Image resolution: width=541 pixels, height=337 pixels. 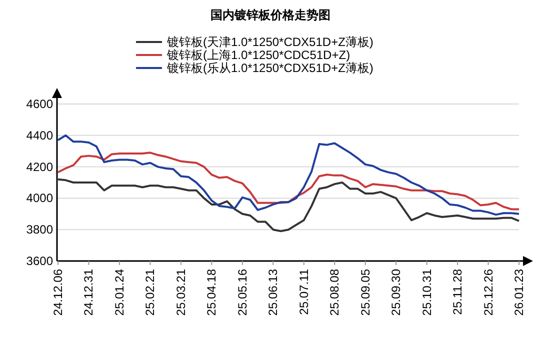 I want to click on chart-title: 国内镀锌板价格走势图, so click(x=270, y=15).